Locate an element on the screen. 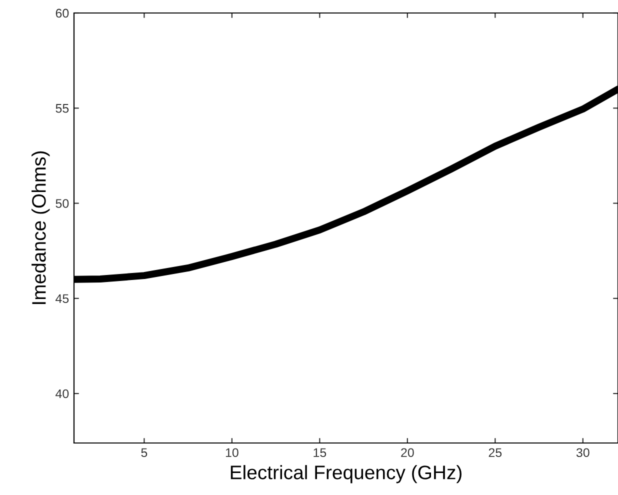  x-axis-title: Electrical Frequency (GHz) is located at coordinates (346, 474).